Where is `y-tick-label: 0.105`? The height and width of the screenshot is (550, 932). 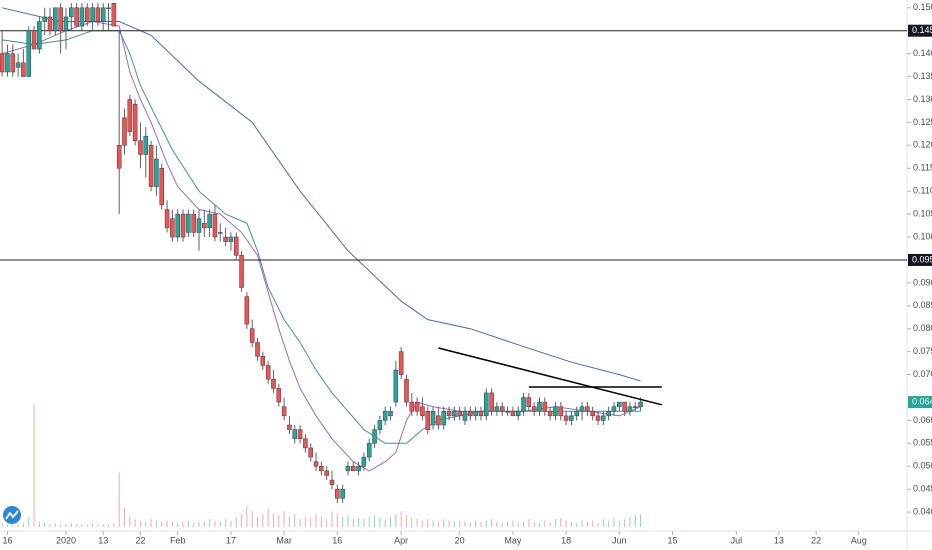 y-tick-label: 0.105 is located at coordinates (922, 213).